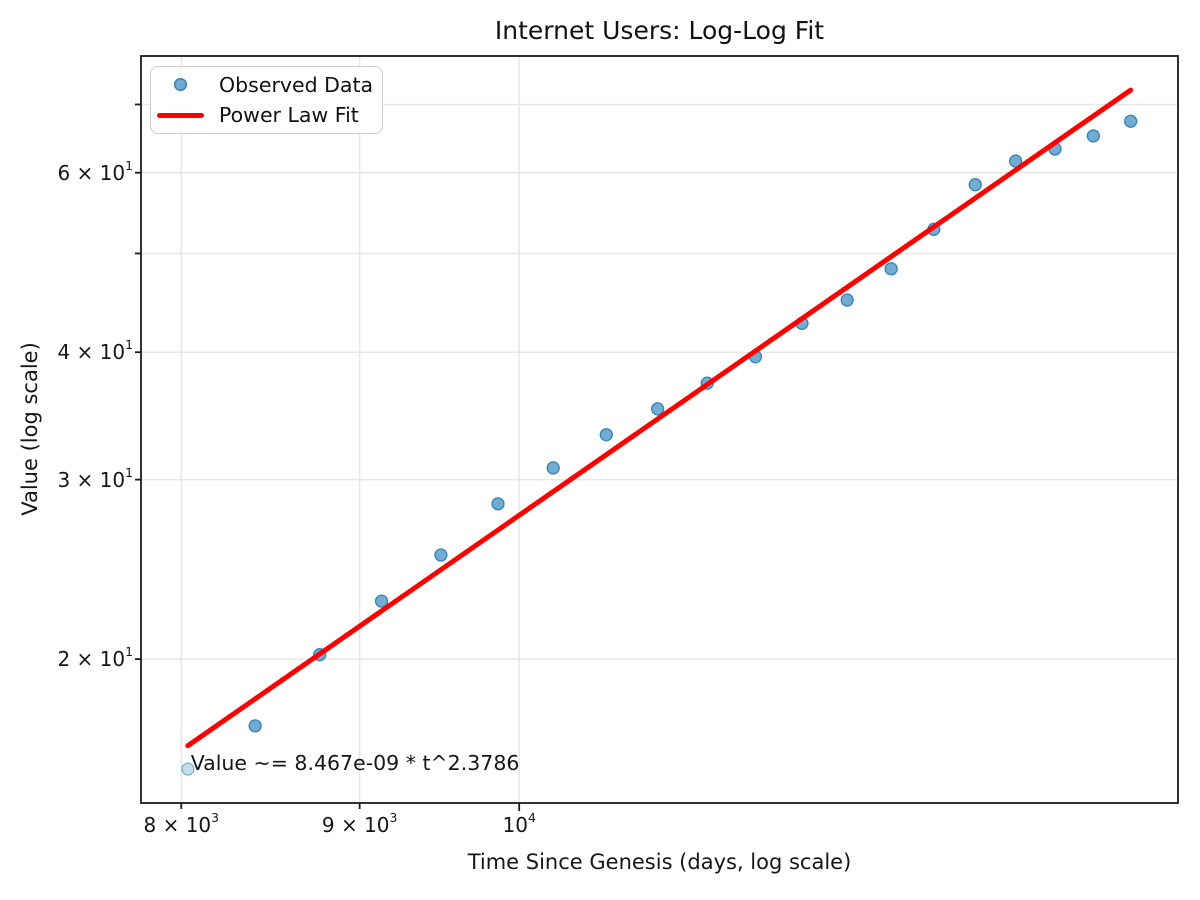 Image resolution: width=1200 pixels, height=900 pixels. Describe the element at coordinates (30, 429) in the screenshot. I see `y-axis-label: Value (log scale)` at that location.